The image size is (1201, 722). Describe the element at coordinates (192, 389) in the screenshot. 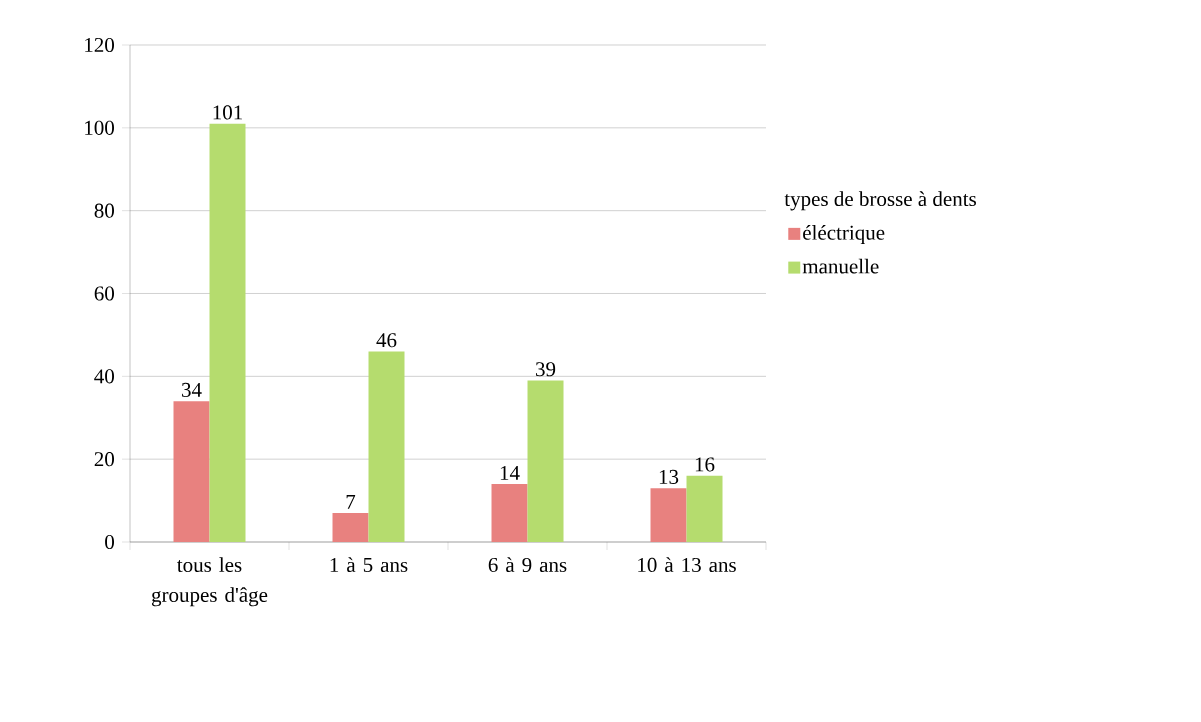

I see `data-label: 34` at that location.